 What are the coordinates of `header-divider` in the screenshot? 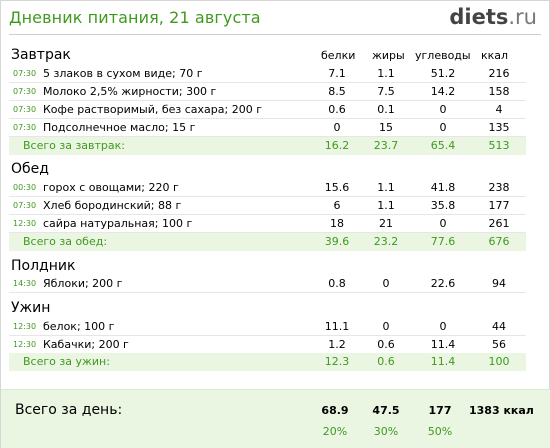 It's located at (275, 34).